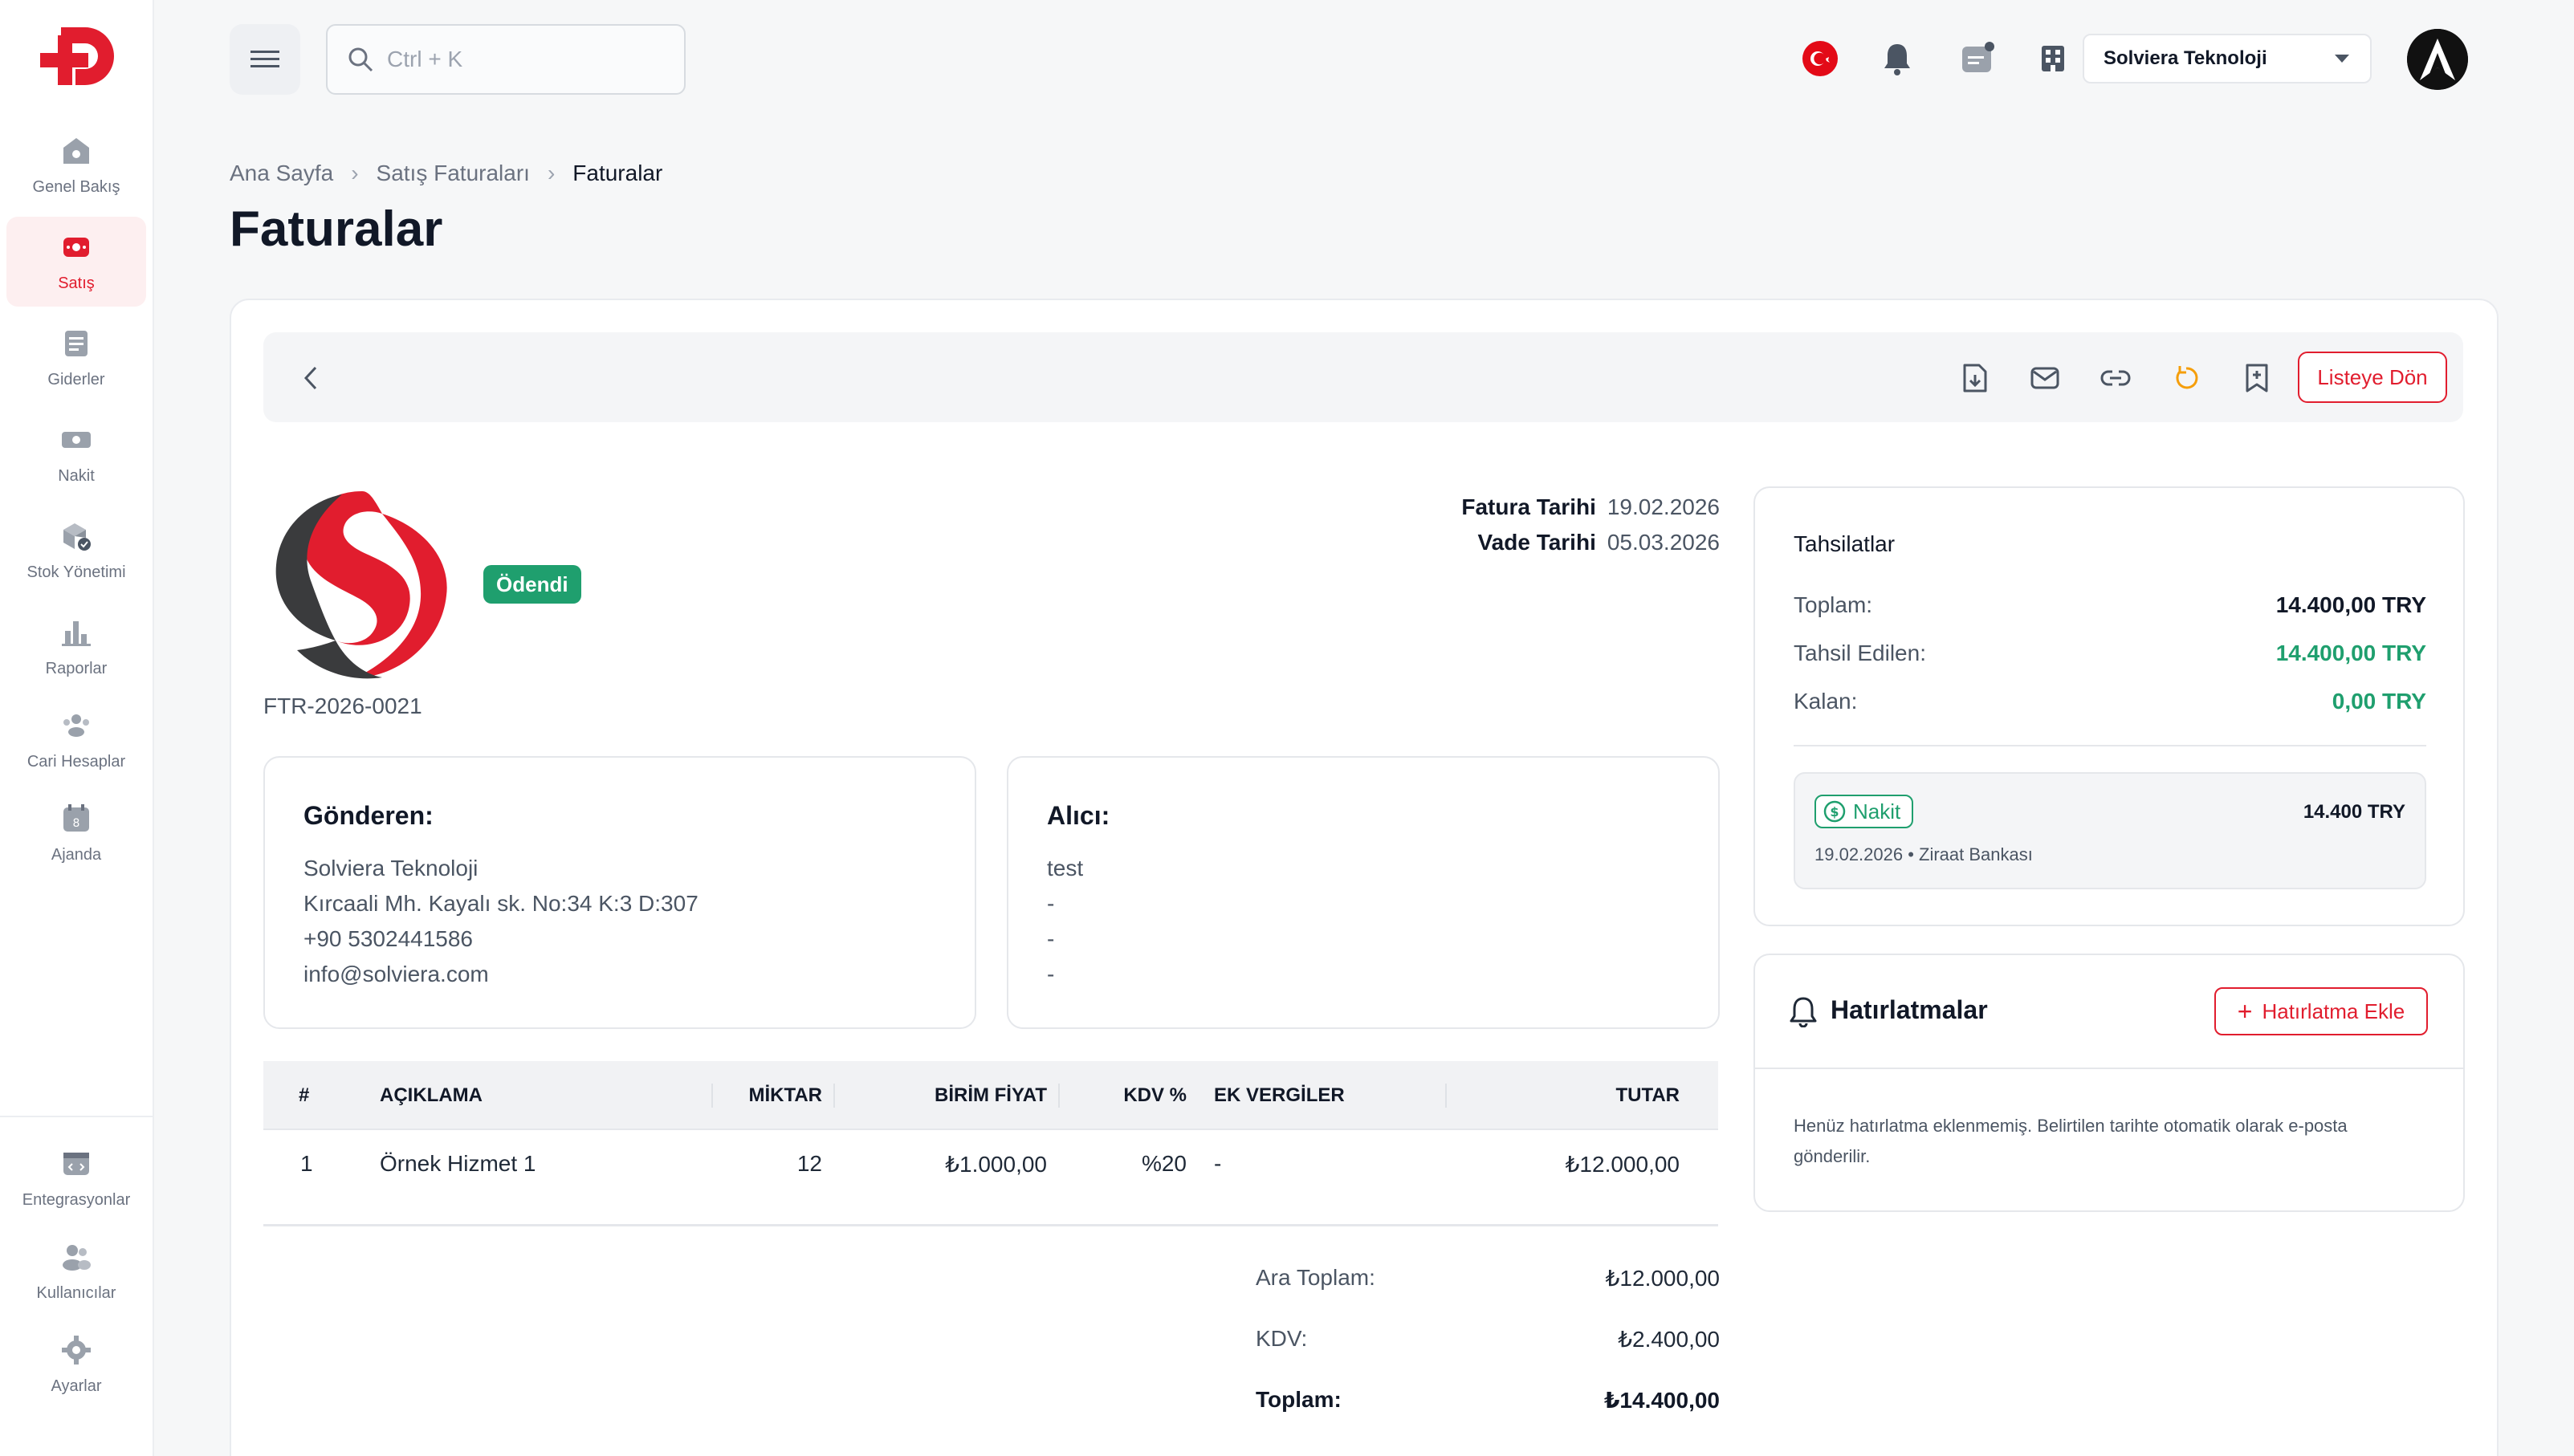 This screenshot has width=2574, height=1456. What do you see at coordinates (515, 60) in the screenshot?
I see `search-input` at bounding box center [515, 60].